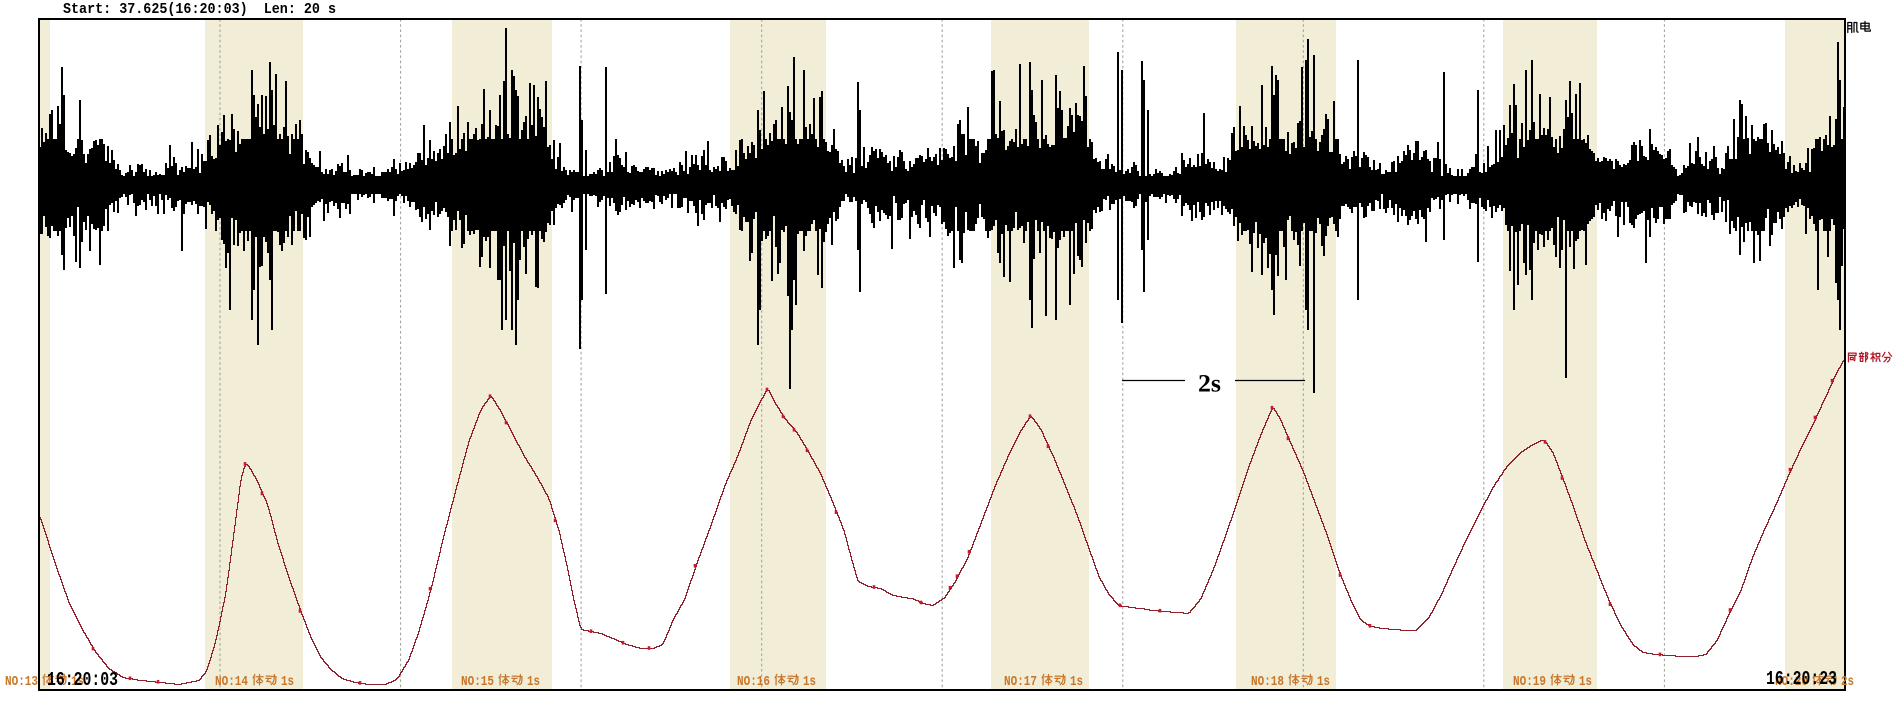 The height and width of the screenshot is (708, 1894). Describe the element at coordinates (199, 9) in the screenshot. I see `svg-text:Start: 37.625(16:20:03) Len:: Start: 37.625(16:20:03) Len: 20 s` at that location.